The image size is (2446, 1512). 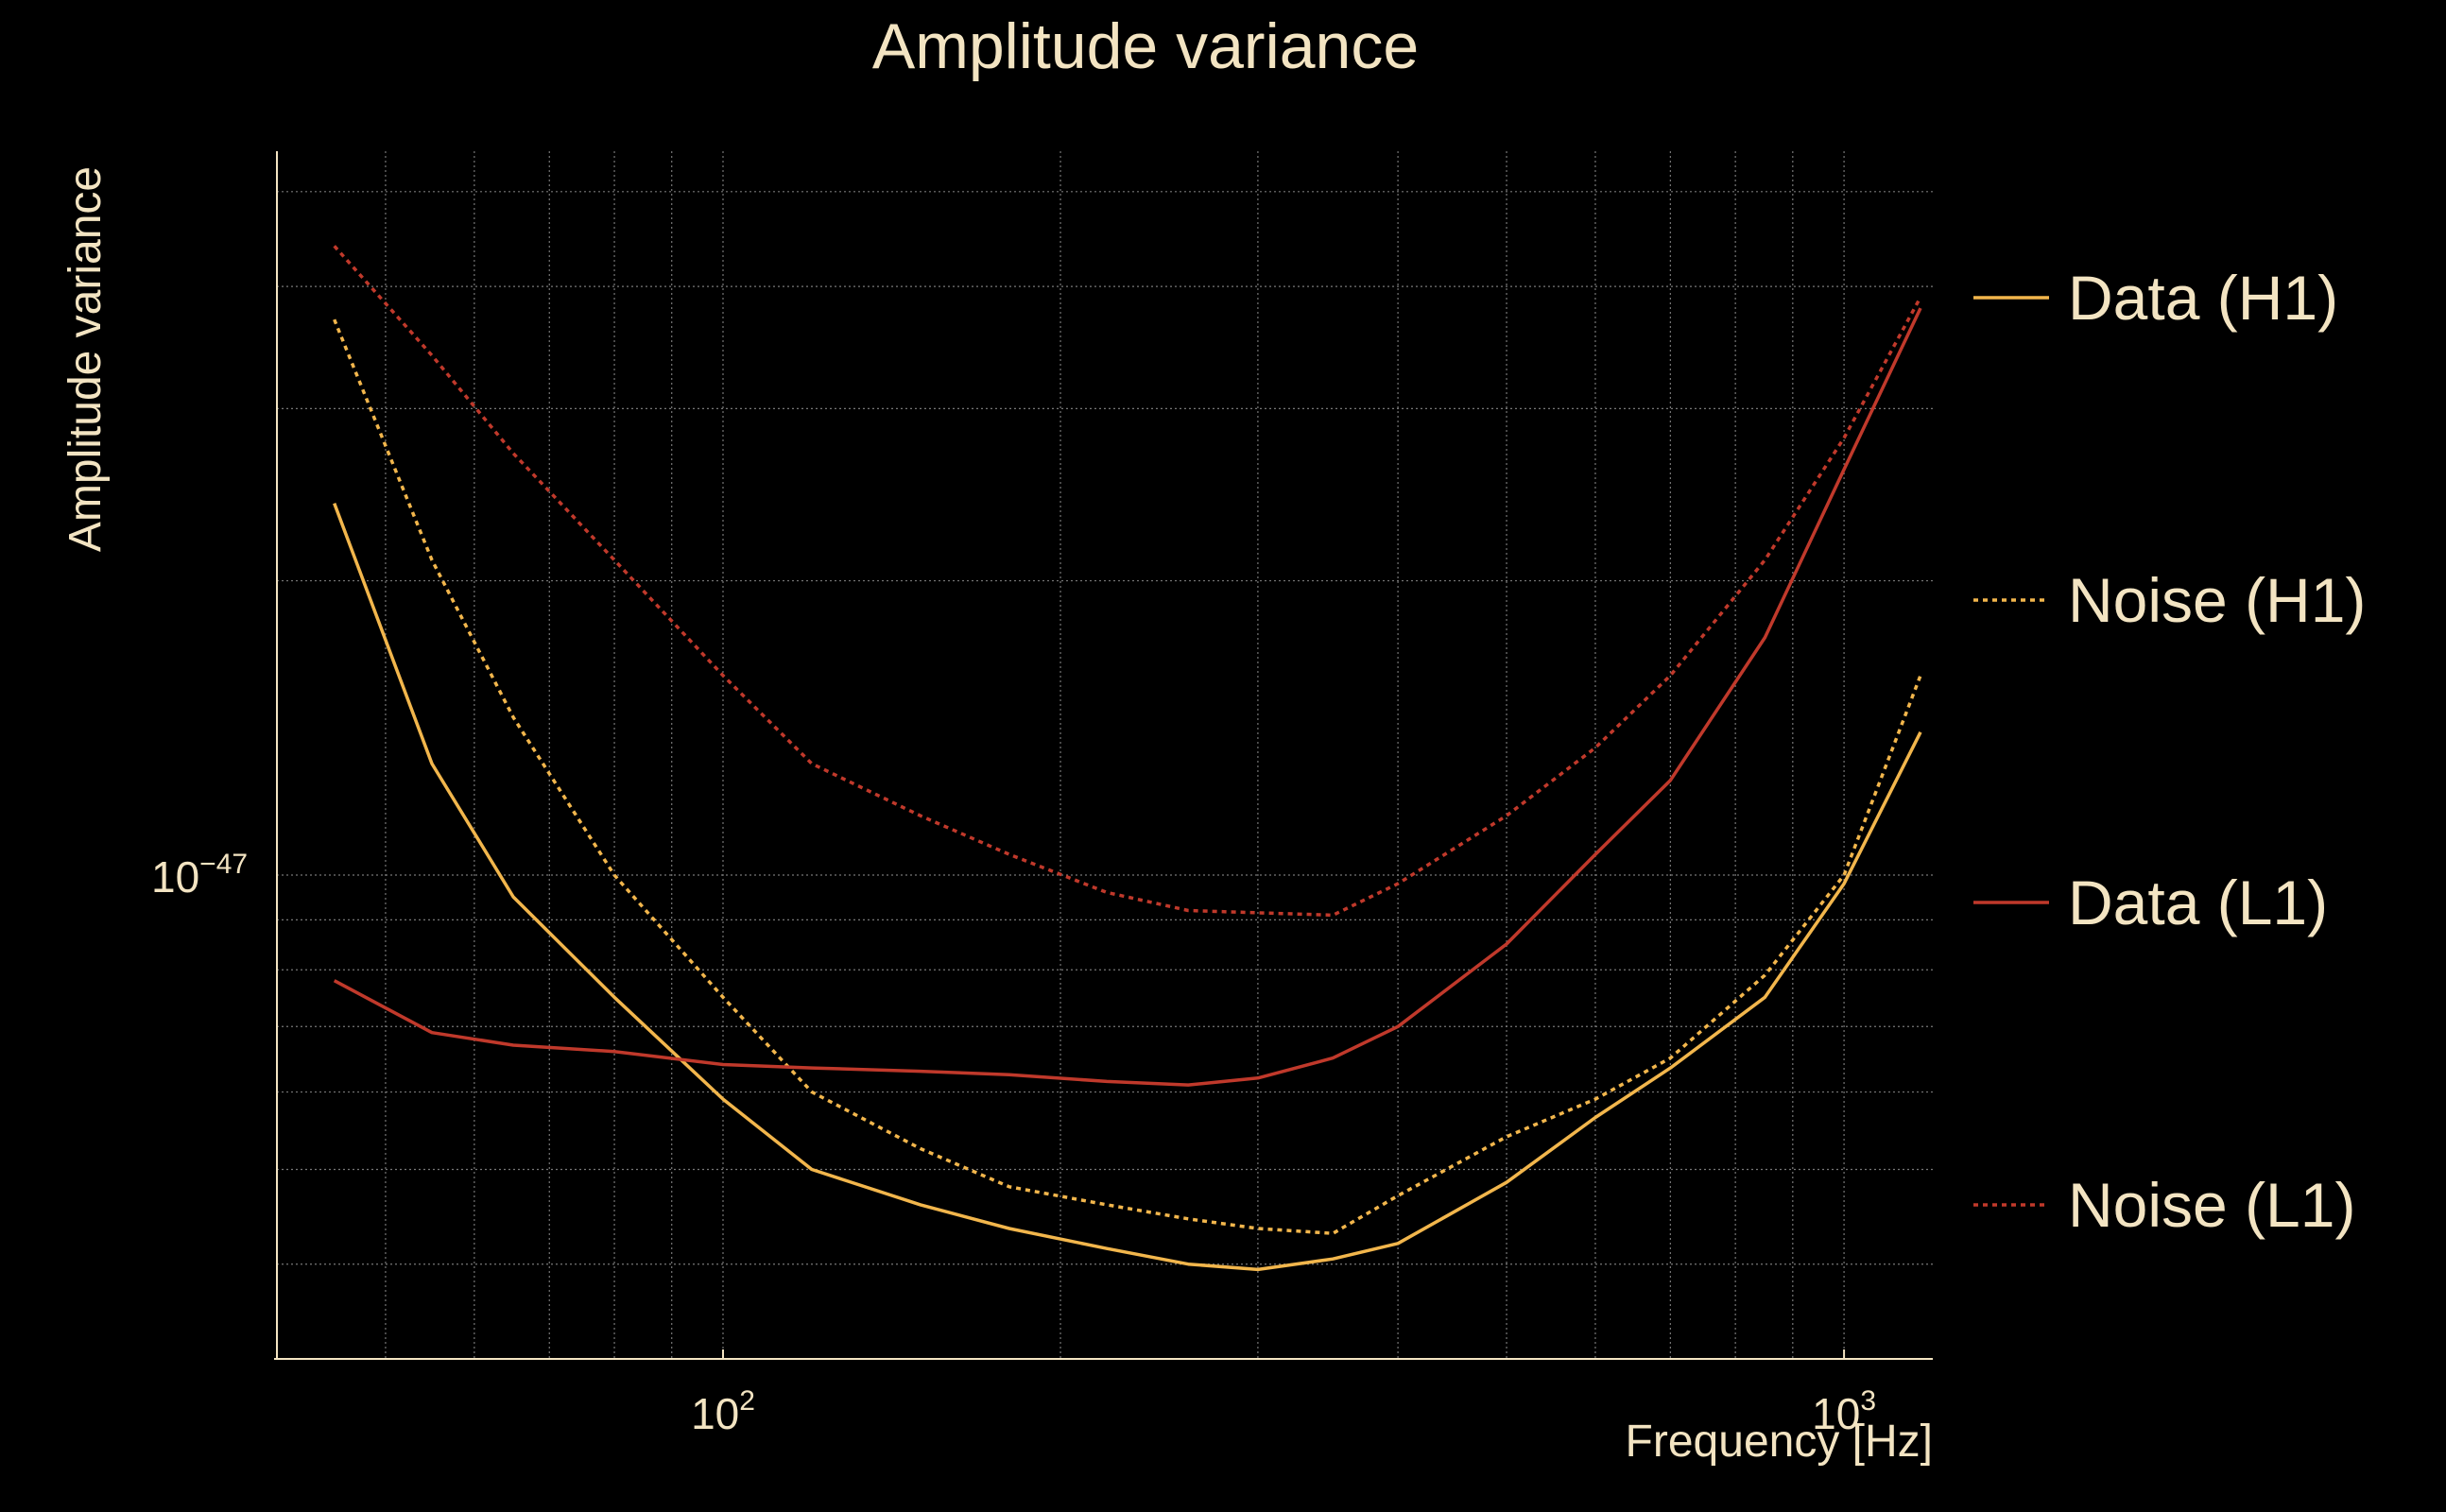 What do you see at coordinates (2198, 902) in the screenshot?
I see `legend-label: Data (L1)` at bounding box center [2198, 902].